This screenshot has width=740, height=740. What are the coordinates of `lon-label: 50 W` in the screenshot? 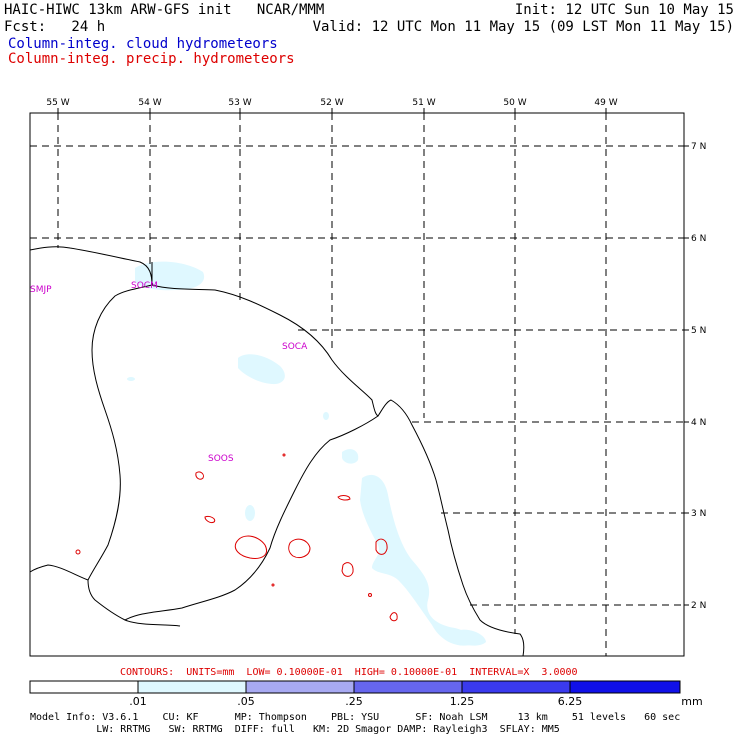 It's located at (514, 103).